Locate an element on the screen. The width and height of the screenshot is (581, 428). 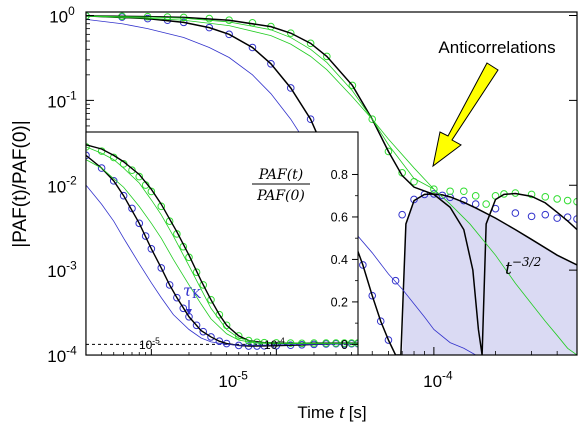
inset-y-tick-label: 0.2 is located at coordinates (339, 302).